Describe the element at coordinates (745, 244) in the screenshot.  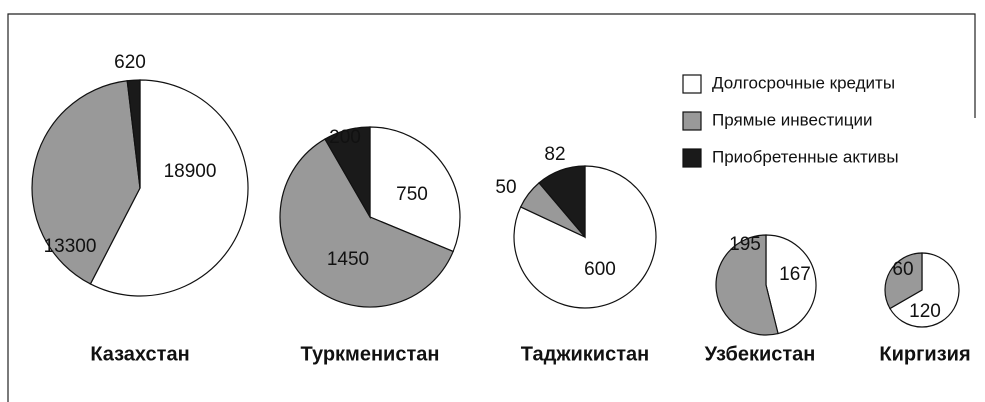
I see `data-label: 195` at that location.